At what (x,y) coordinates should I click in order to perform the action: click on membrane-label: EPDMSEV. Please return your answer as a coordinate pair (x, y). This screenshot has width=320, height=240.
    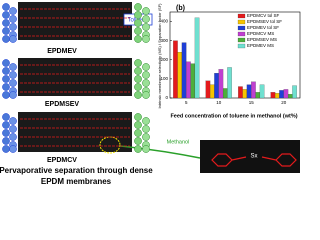
    Looking at the image, I should click on (62, 104).